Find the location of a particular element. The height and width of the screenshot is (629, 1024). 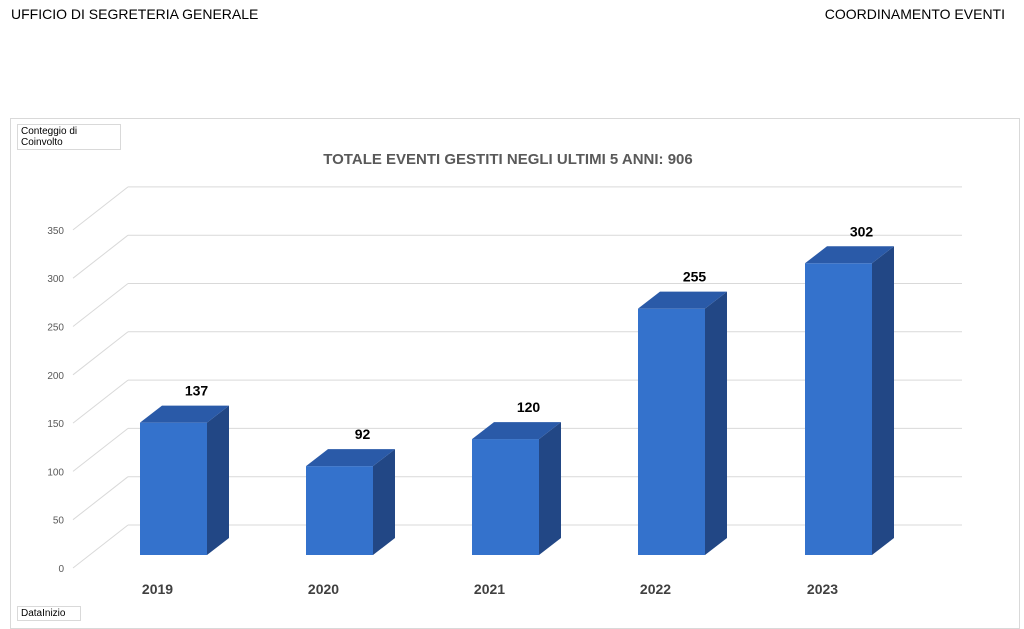

x-tick-label: 2019 is located at coordinates (157, 589).